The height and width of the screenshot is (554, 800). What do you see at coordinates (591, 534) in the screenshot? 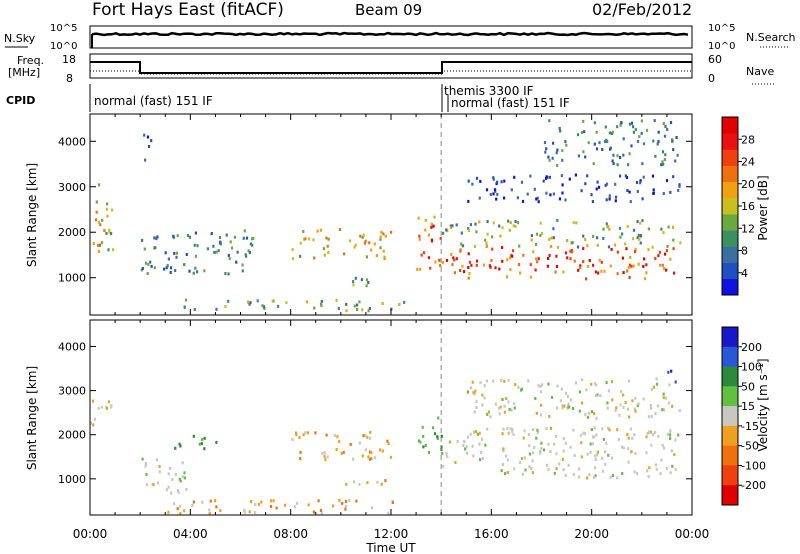
I see `time-tick-label: 20:00` at bounding box center [591, 534].